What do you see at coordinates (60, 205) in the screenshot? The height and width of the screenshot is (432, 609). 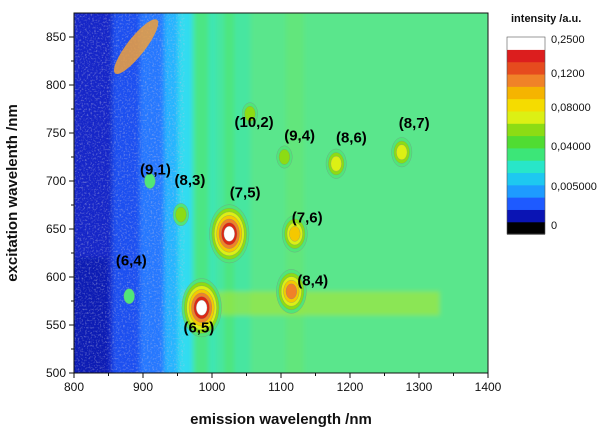 I see `y-axis: 500 550 600 650 700 750 800 850` at bounding box center [60, 205].